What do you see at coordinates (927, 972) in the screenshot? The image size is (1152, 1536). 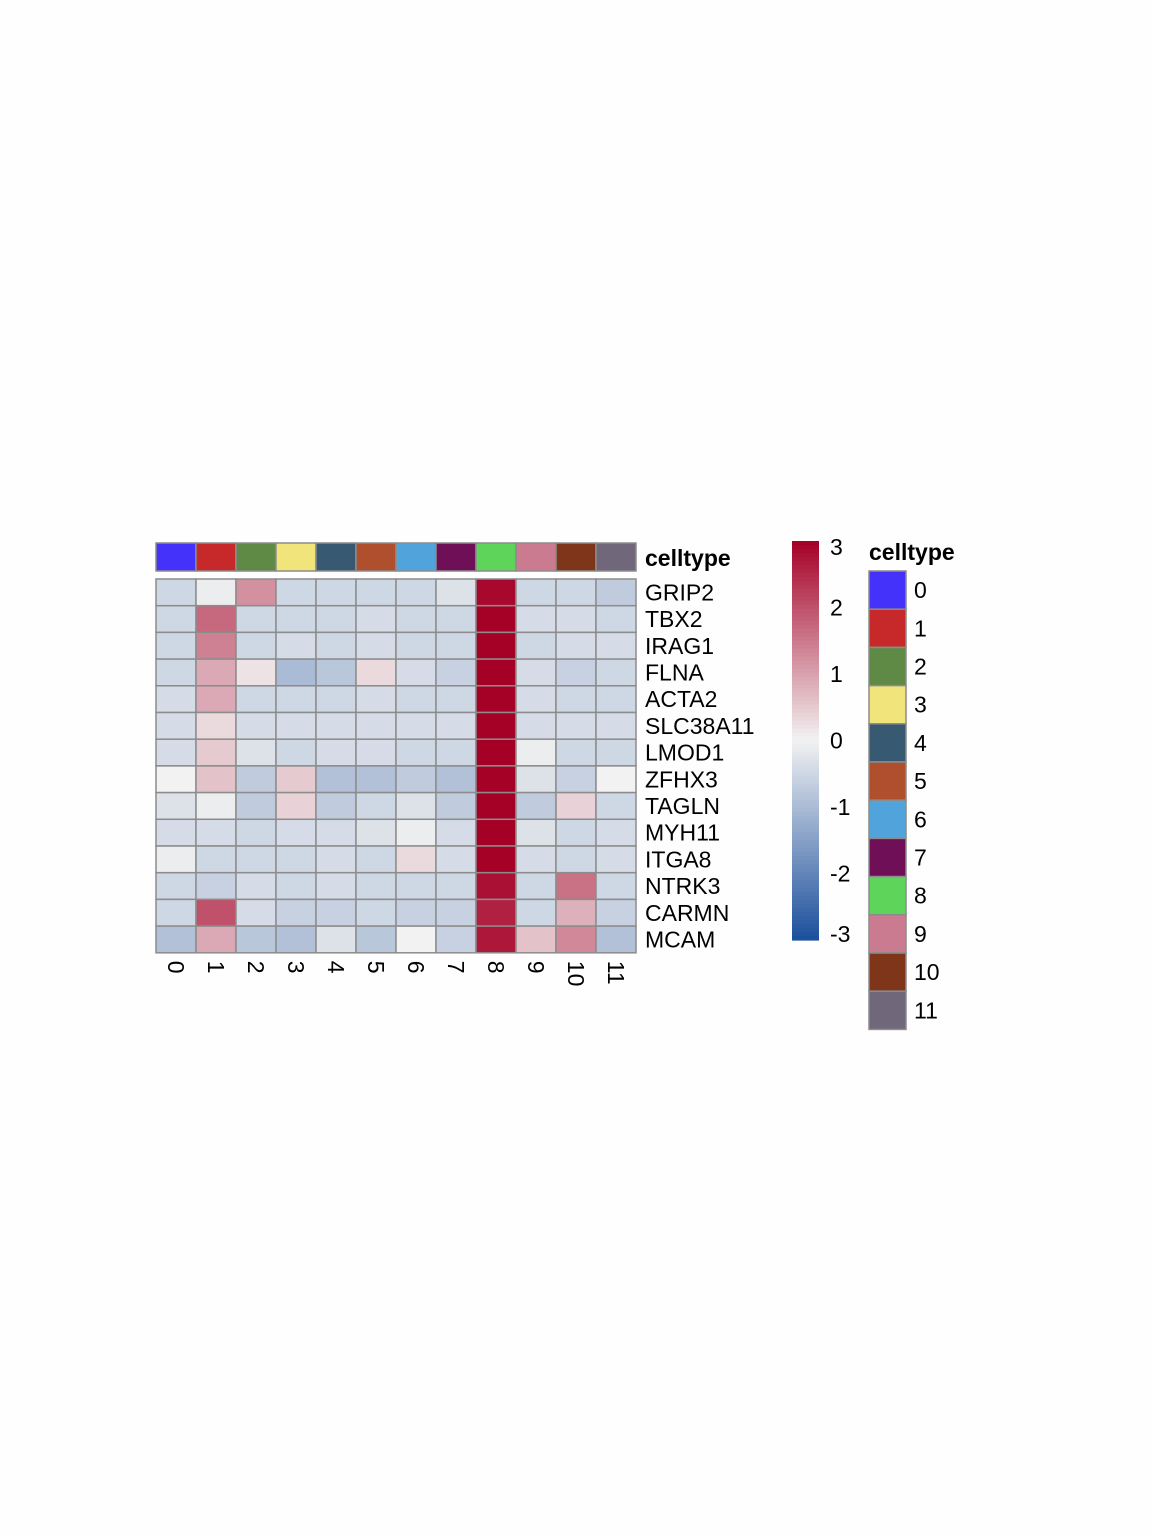 I see `celltype-legend-label: 10` at bounding box center [927, 972].